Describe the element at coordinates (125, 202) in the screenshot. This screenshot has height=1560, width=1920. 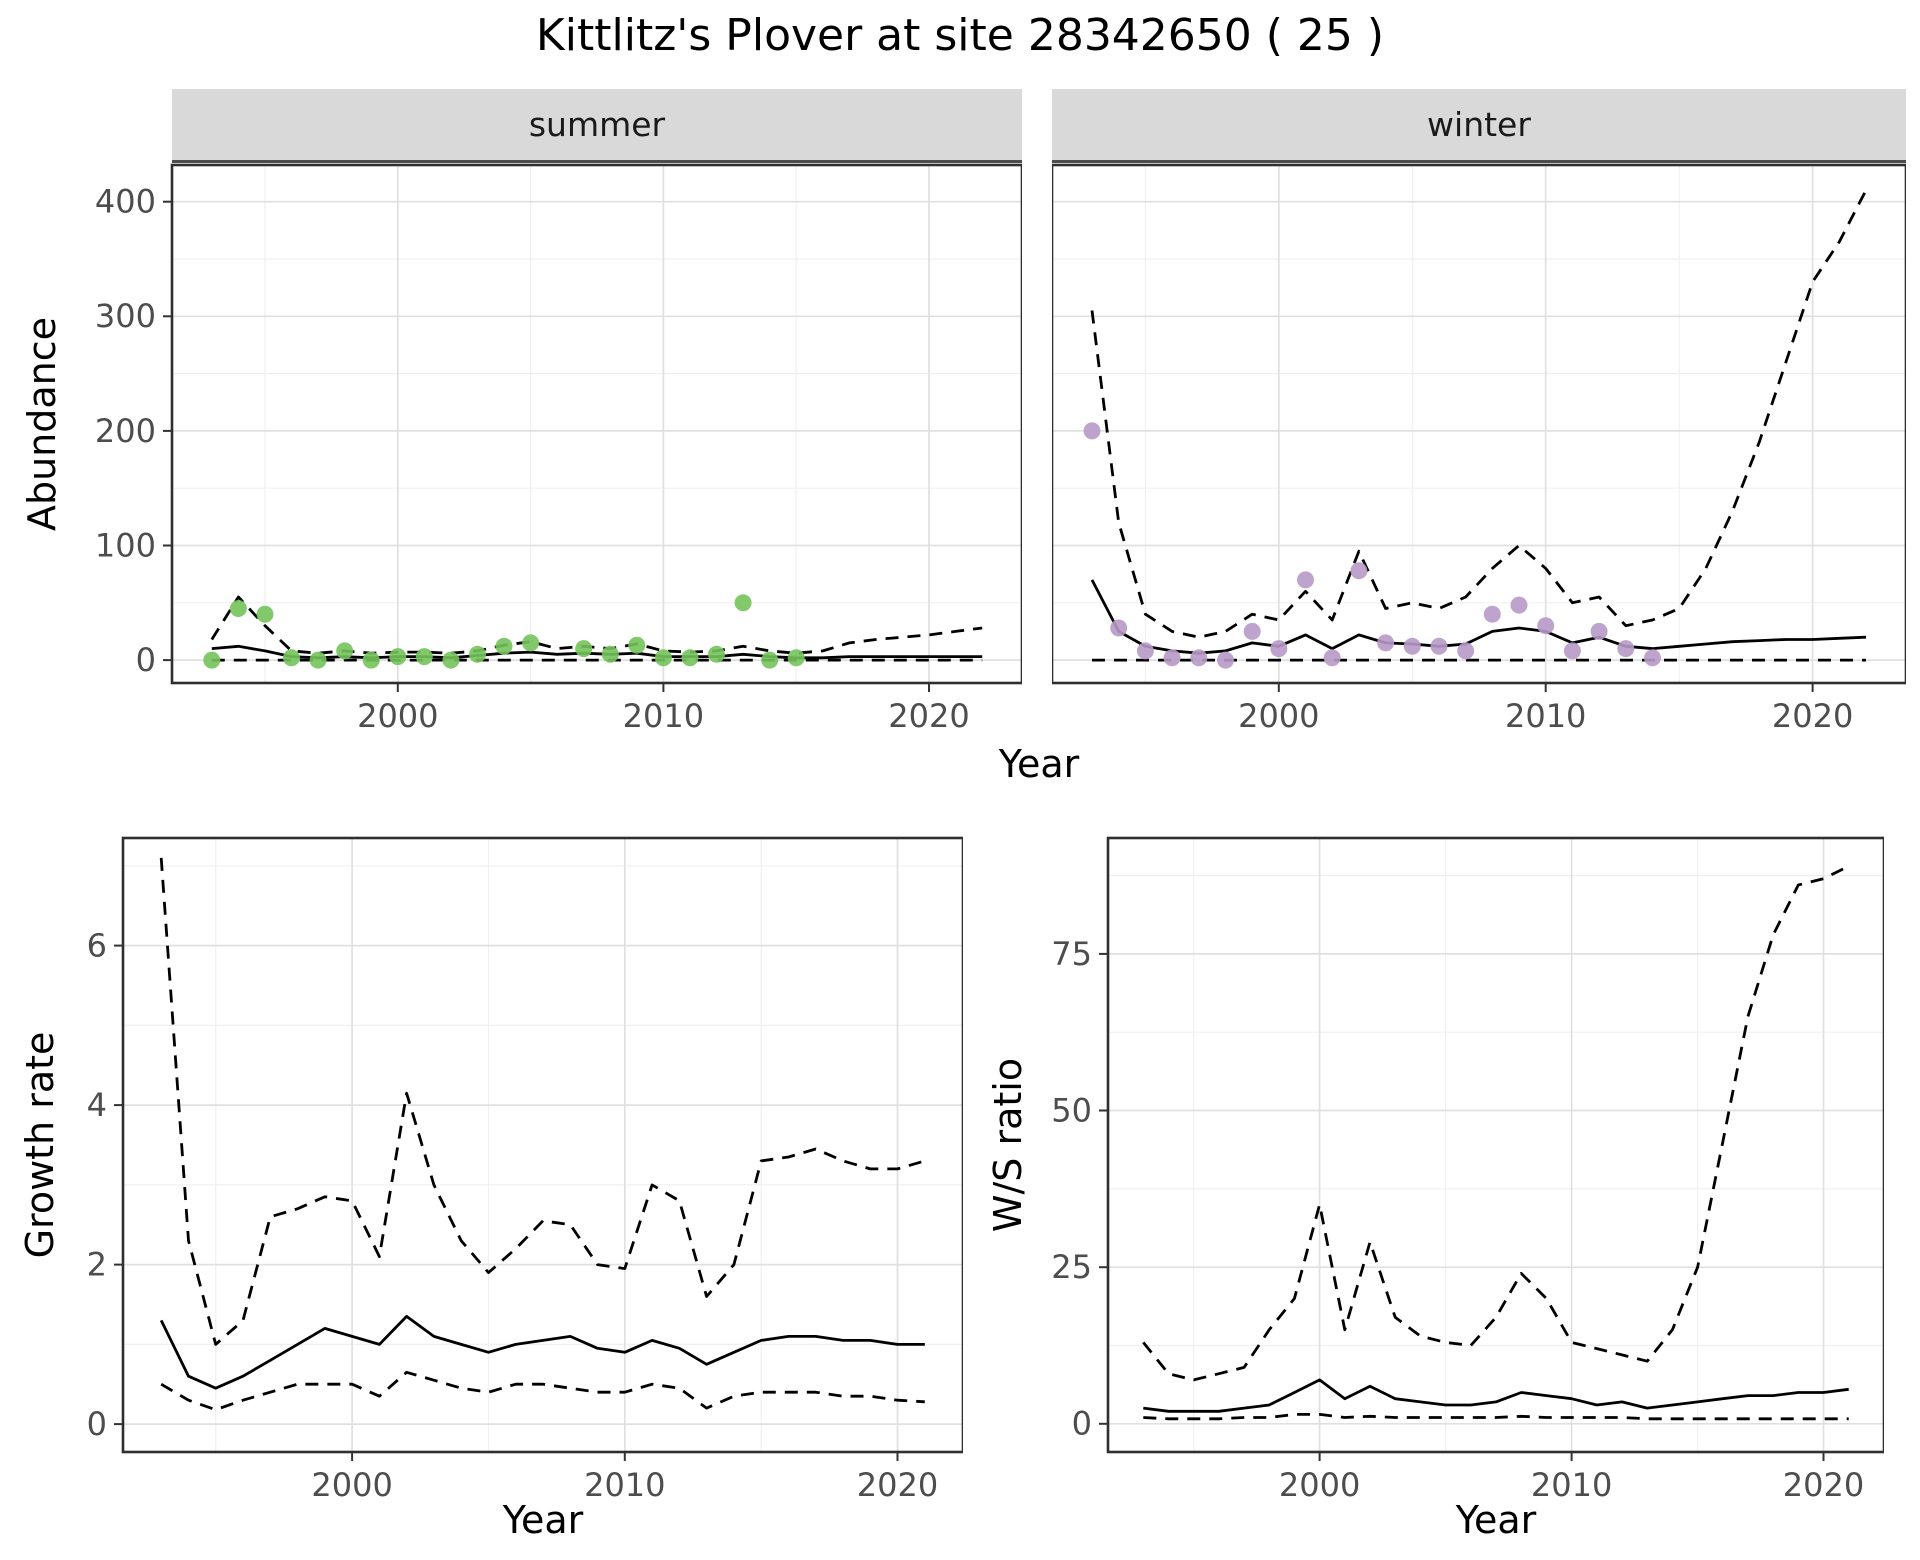
I see `y-tick-label: 400` at that location.